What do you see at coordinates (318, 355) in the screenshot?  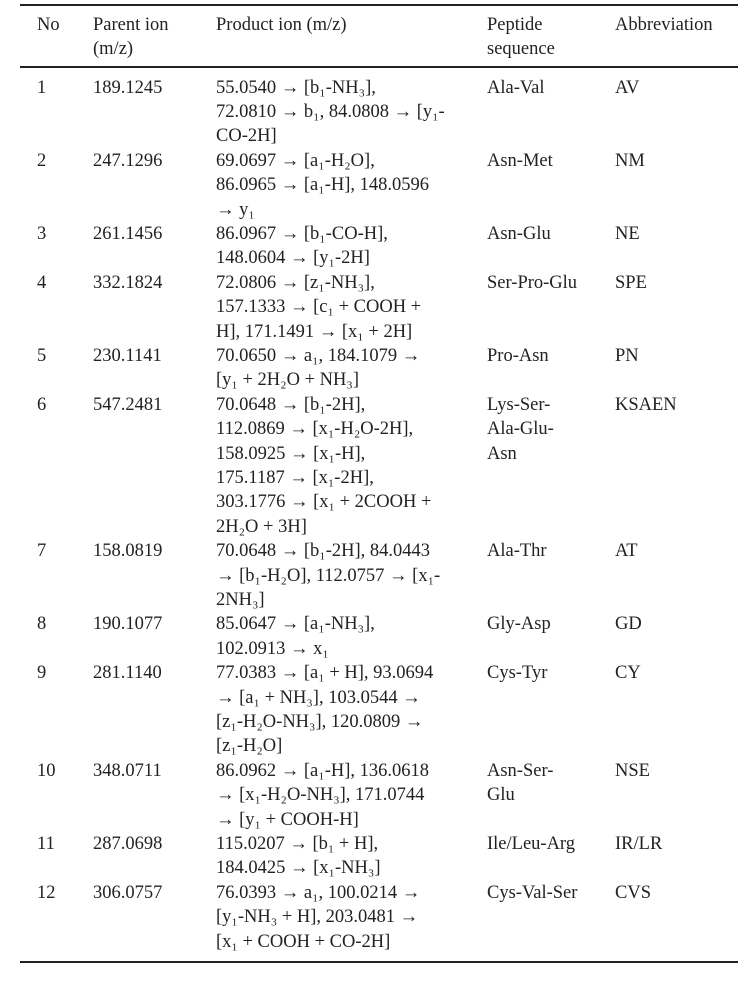 I see `cell-product-ion-line: 70.0650 → a₁, 184.1079 →` at bounding box center [318, 355].